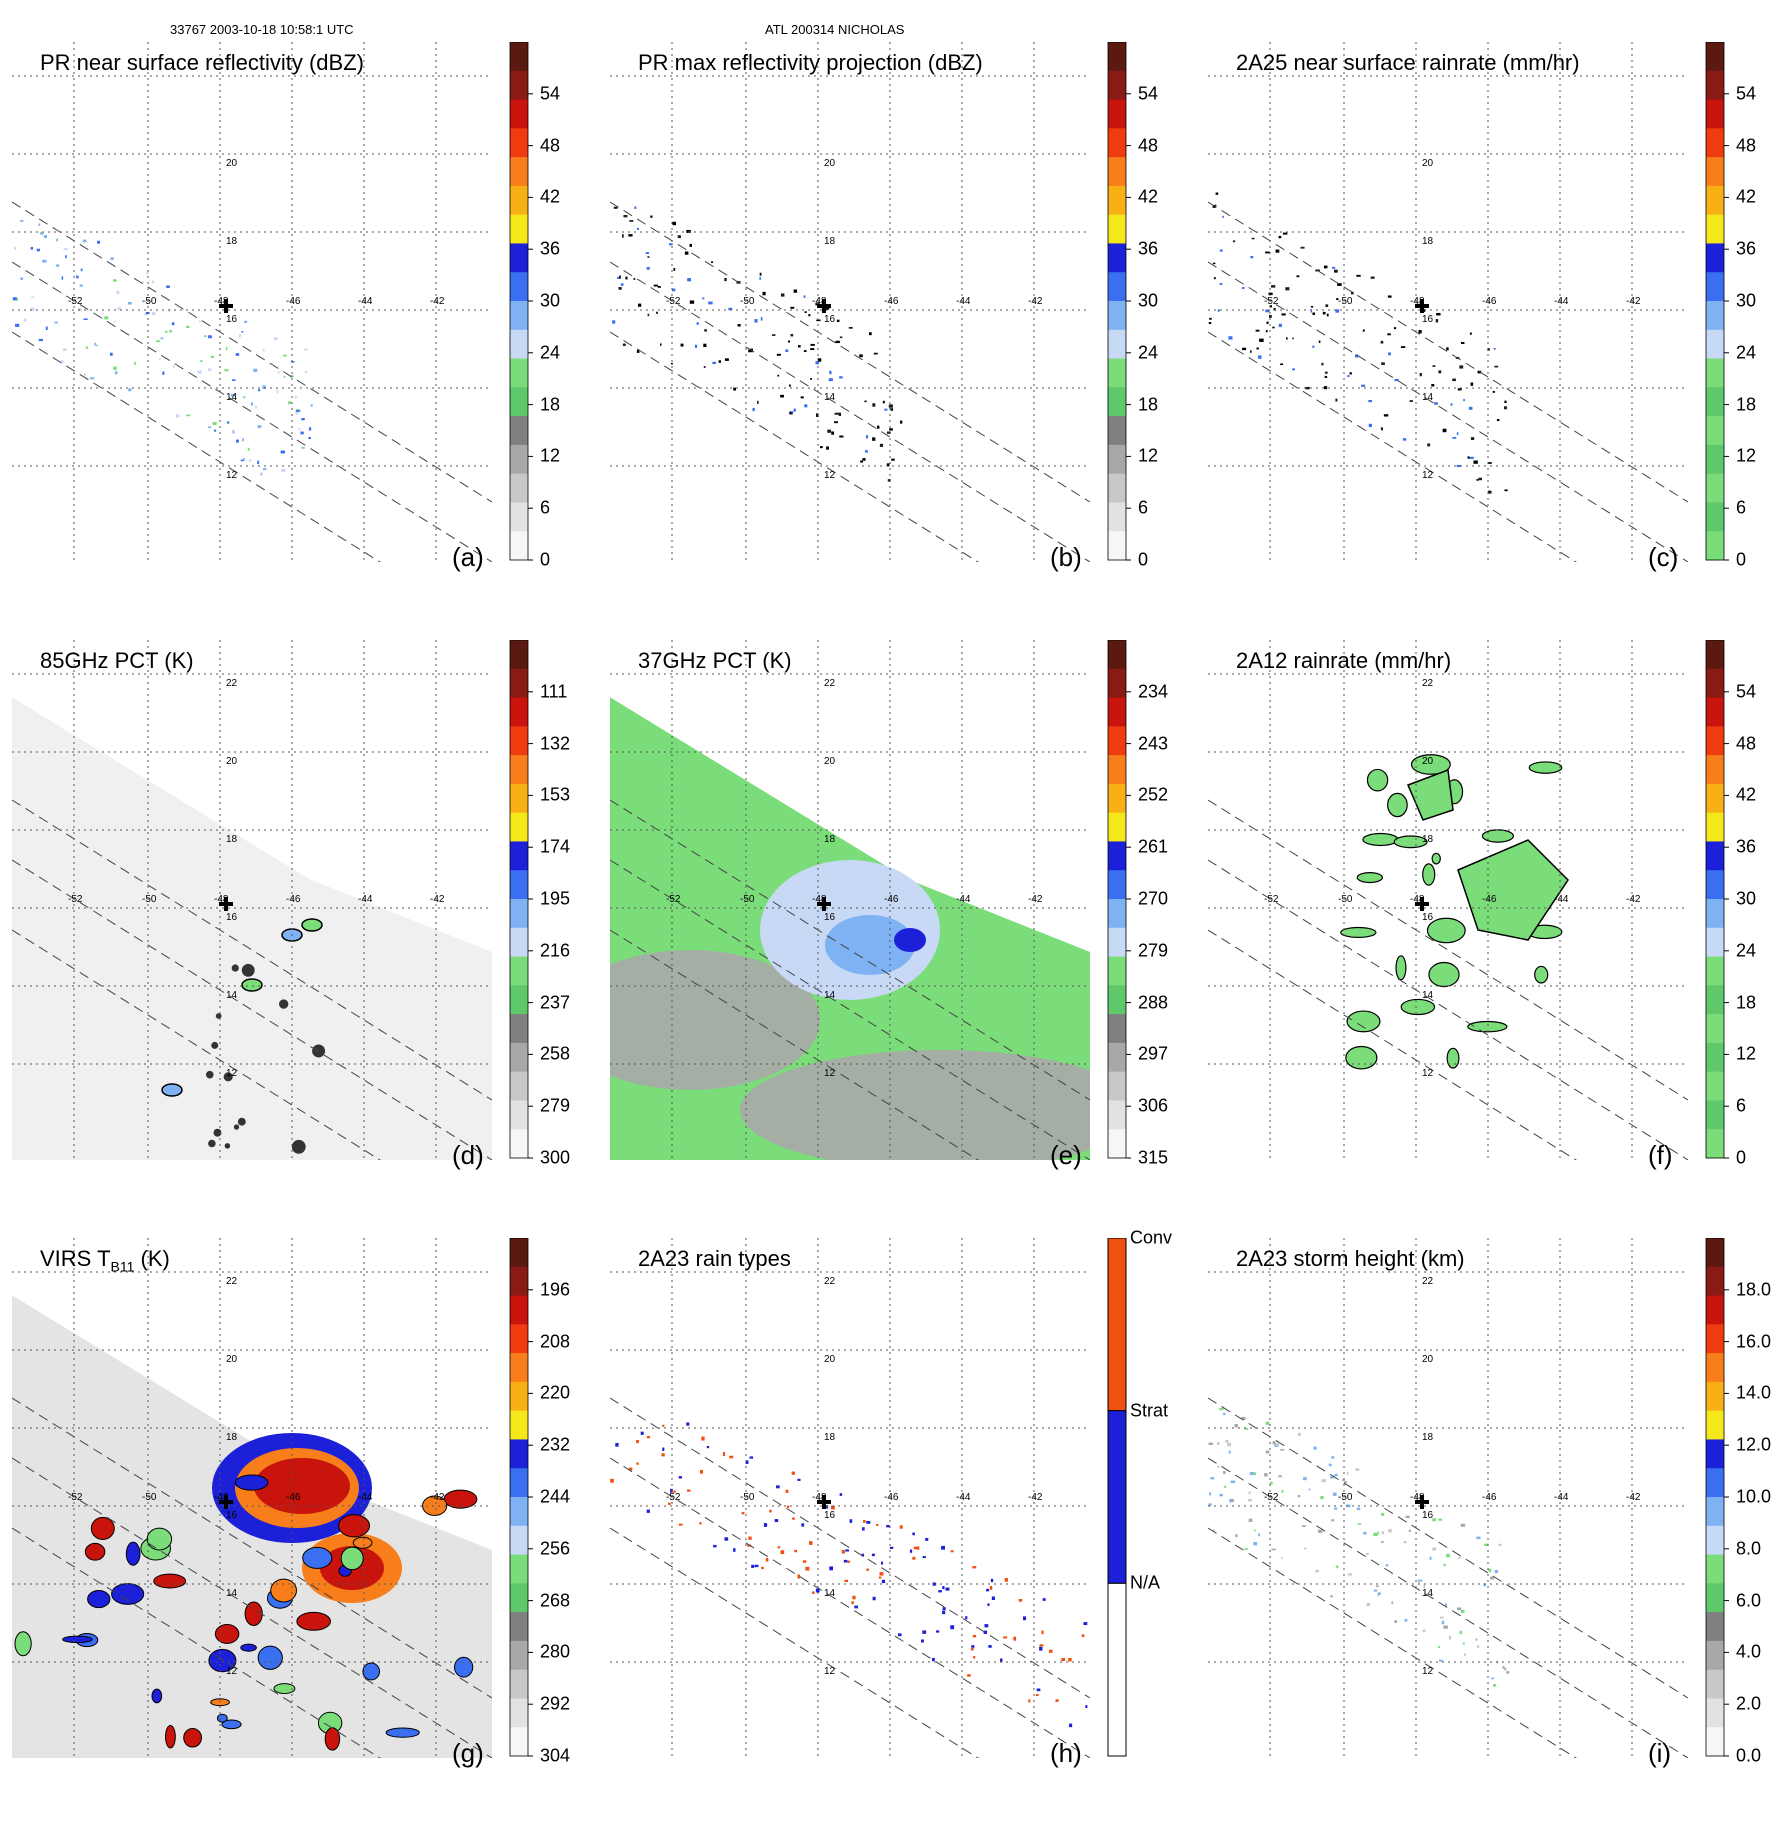  I want to click on colorbar-label: 0.0, so click(1749, 1755).